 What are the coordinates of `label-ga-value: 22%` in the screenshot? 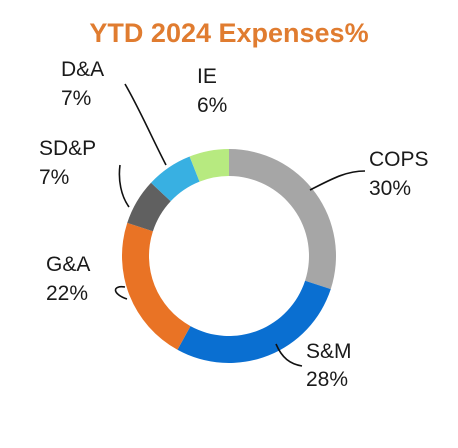 It's located at (67, 293).